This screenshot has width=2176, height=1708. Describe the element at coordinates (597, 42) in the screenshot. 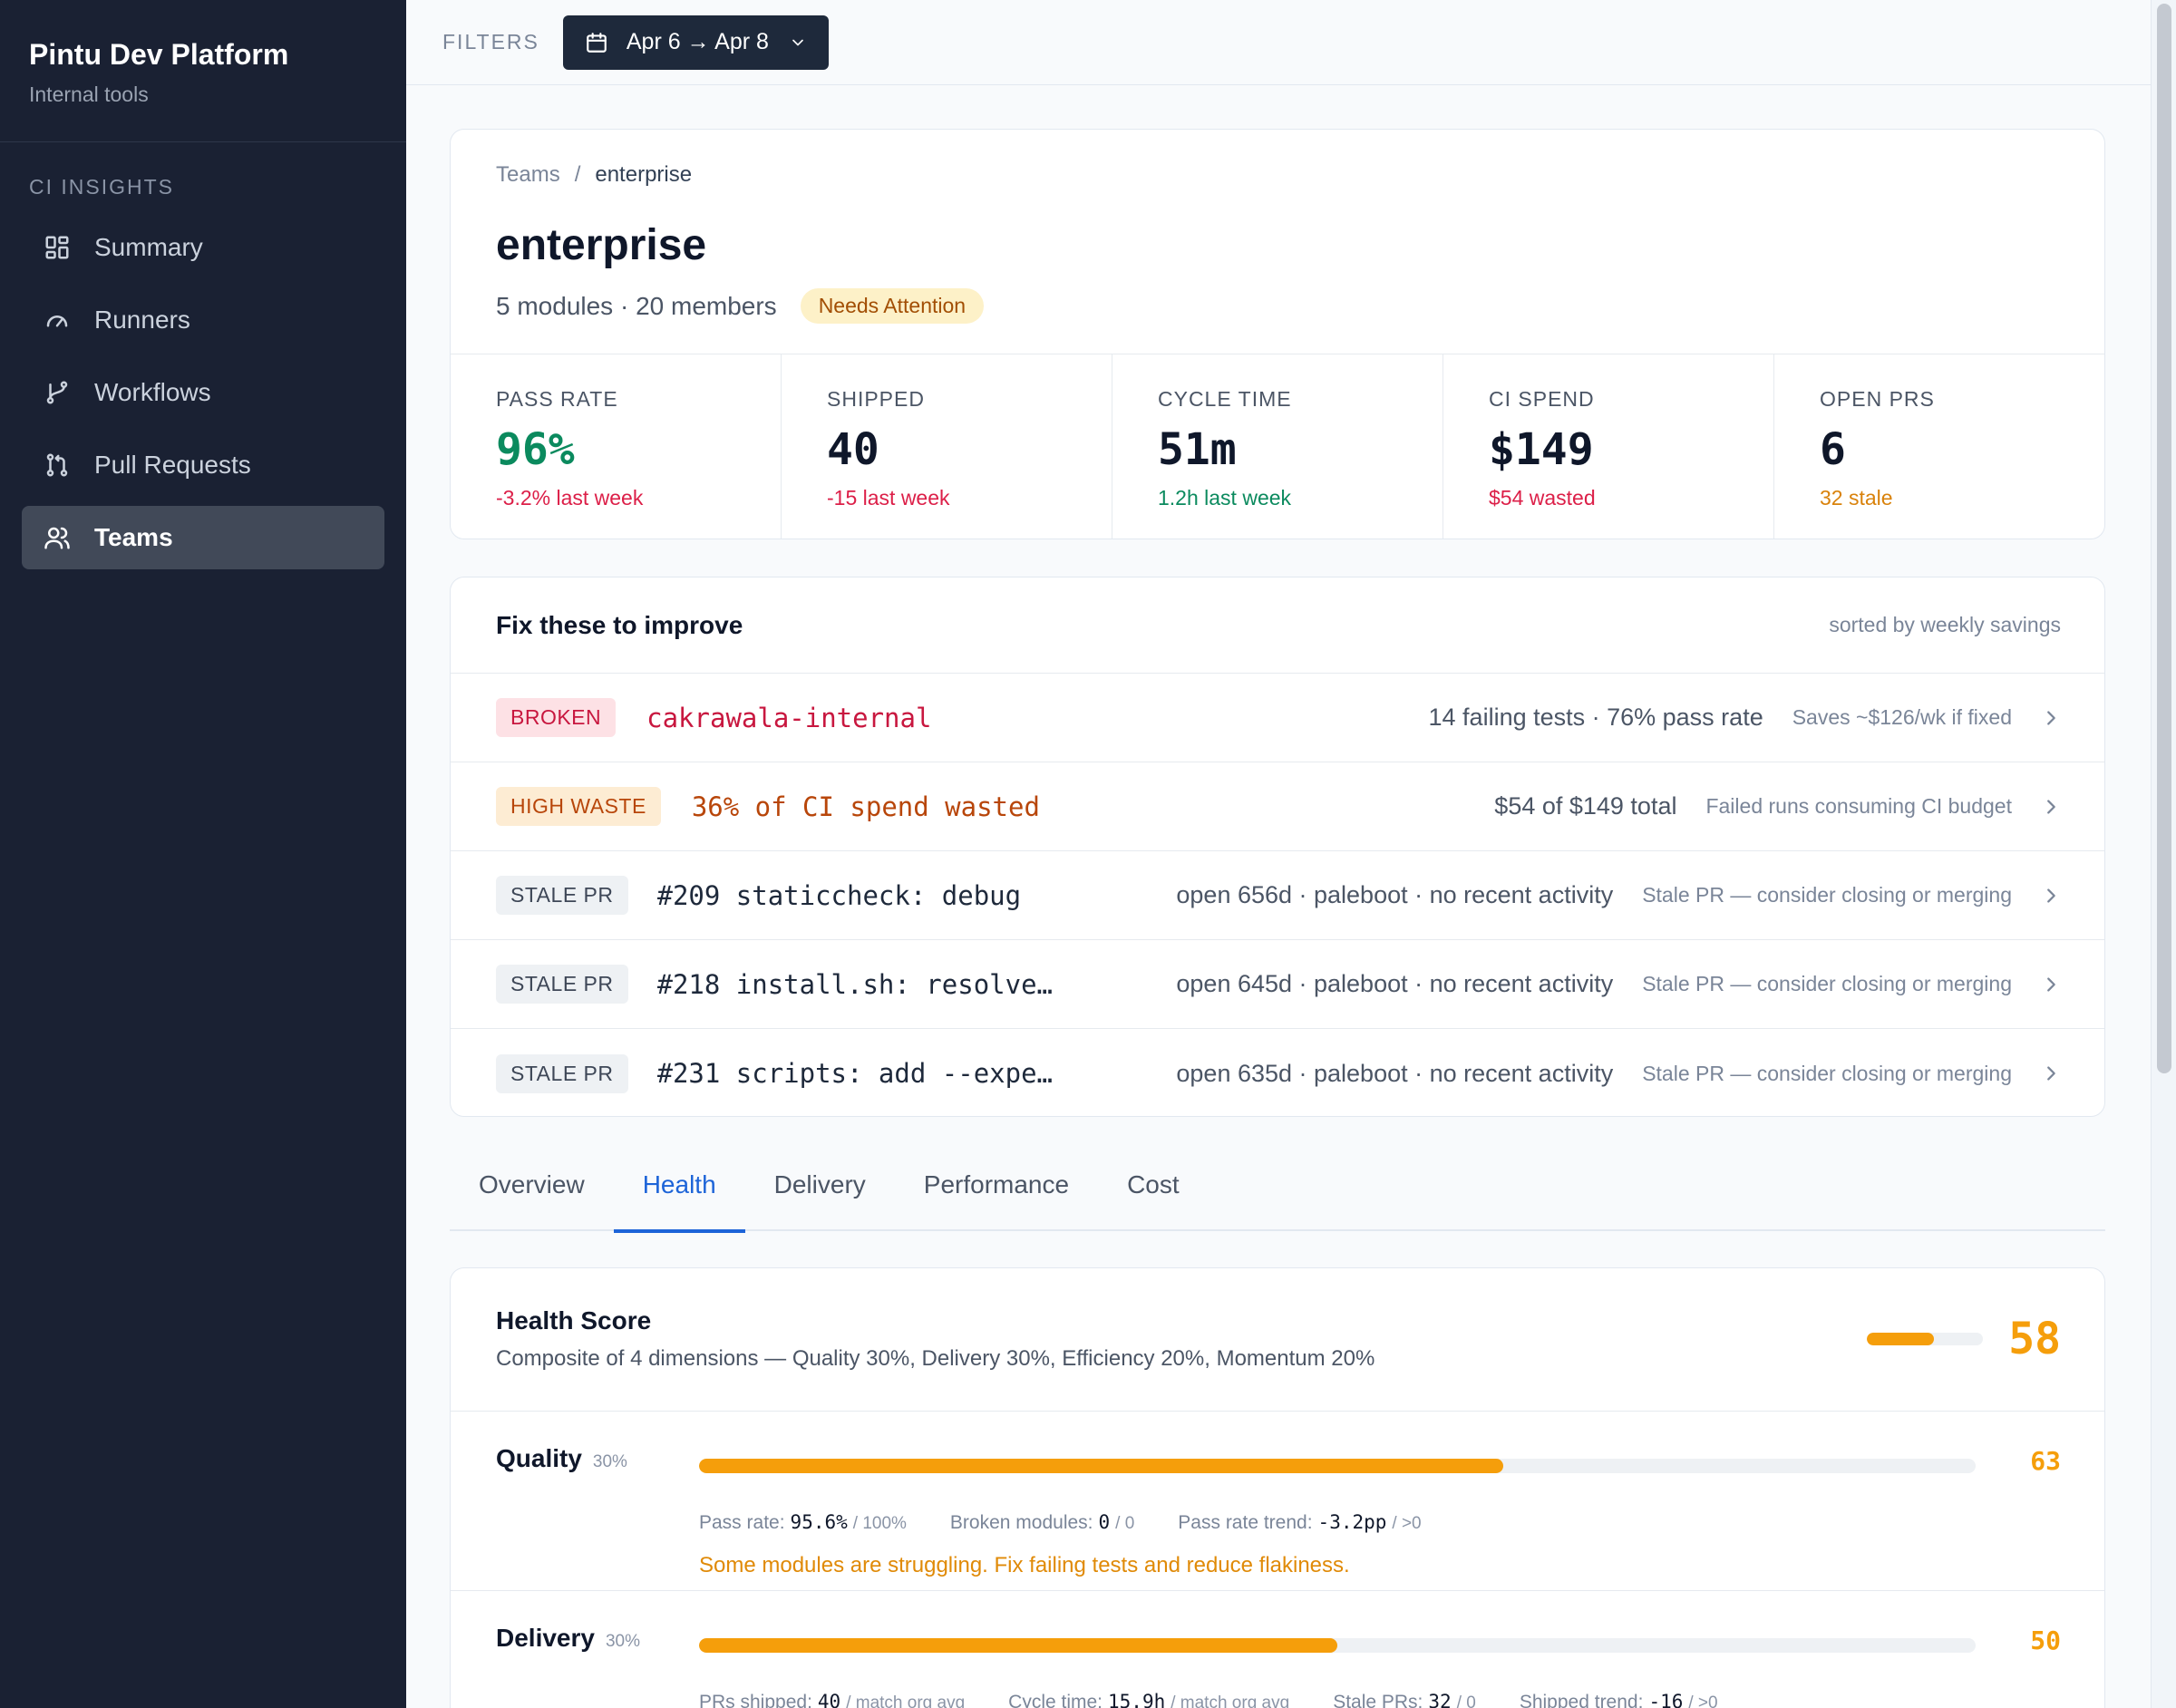

I see `calendar-icon` at that location.